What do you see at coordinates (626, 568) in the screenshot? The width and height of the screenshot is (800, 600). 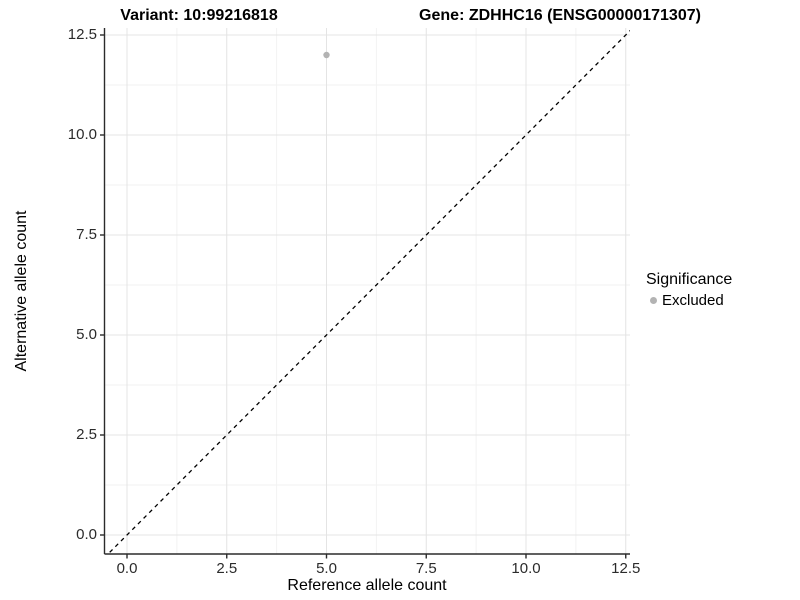 I see `x-tick-label: 12.5` at bounding box center [626, 568].